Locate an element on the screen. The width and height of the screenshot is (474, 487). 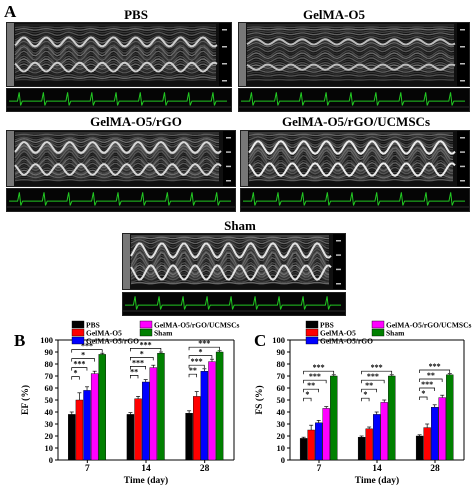
y-tick-label: 70 is located at coordinates (49, 376).